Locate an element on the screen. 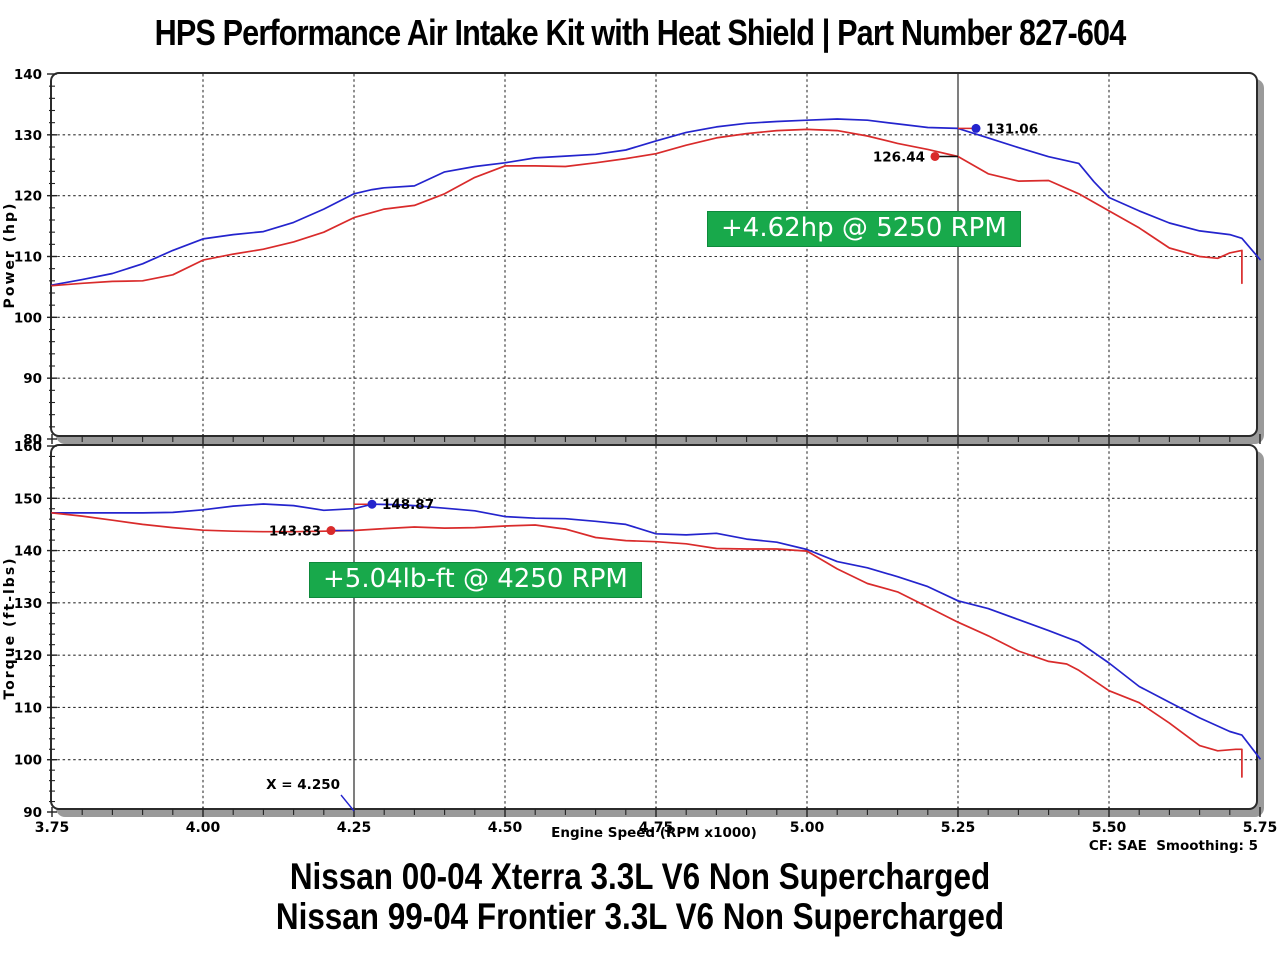 This screenshot has width=1280, height=953. engine-speed-axis-label: Engine Speed (RPM x1000) is located at coordinates (654, 833).